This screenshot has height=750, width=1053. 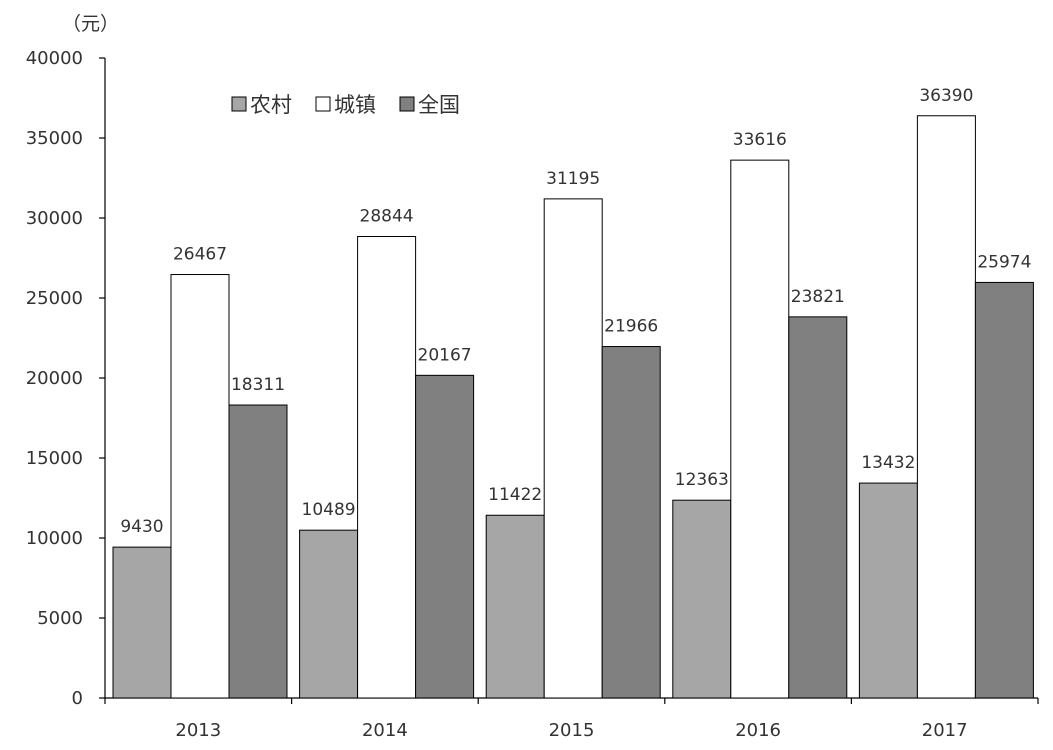 I want to click on data-label: 9430, so click(x=141, y=527).